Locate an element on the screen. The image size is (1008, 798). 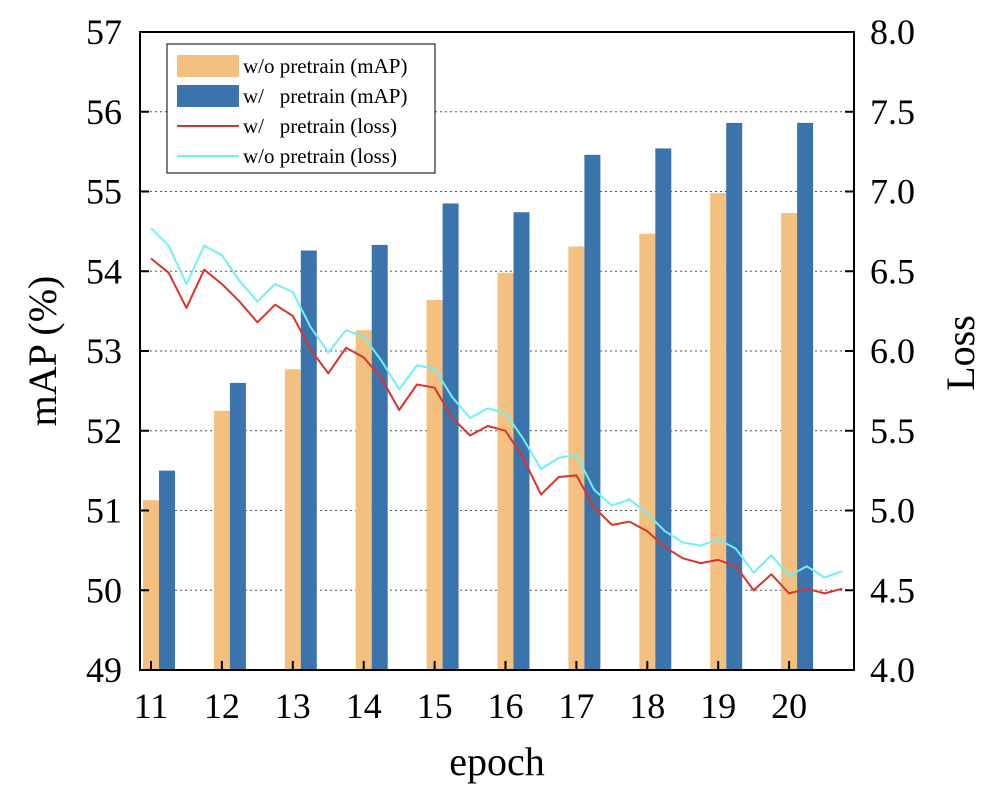
y-tick-label: 53 is located at coordinates (104, 351).